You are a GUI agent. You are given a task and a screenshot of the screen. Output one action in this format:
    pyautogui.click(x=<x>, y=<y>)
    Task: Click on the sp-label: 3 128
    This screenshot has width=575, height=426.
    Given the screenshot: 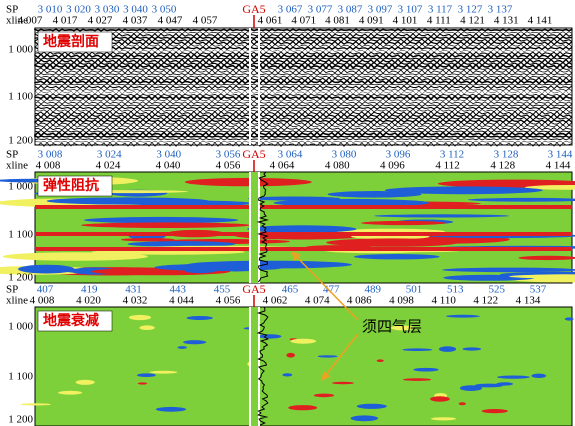 What is the action you would take?
    pyautogui.click(x=506, y=155)
    